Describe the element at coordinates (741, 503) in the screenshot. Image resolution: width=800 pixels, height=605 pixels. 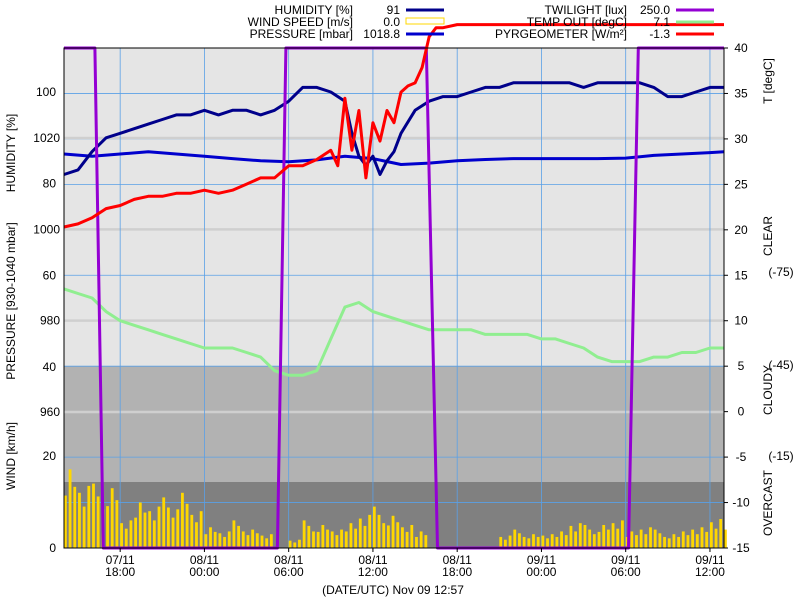
I see `temp-tick-label: -10` at that location.